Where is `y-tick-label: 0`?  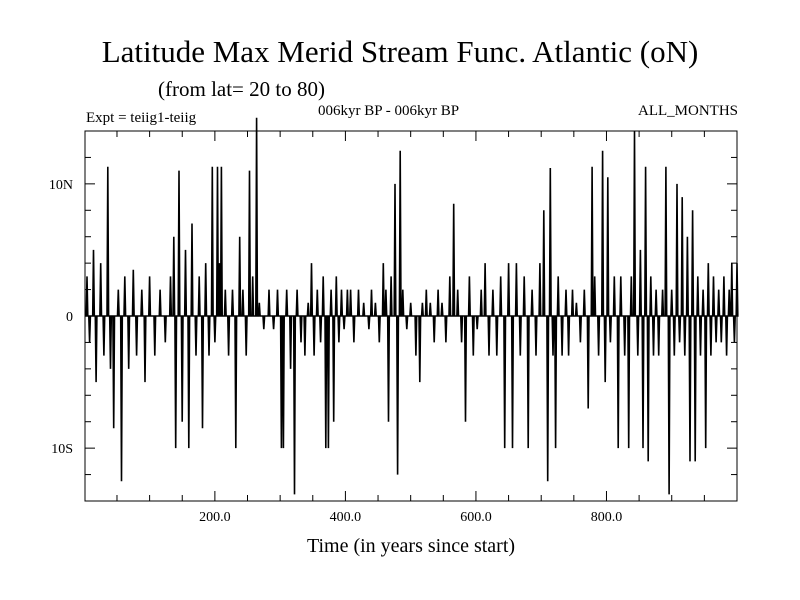 y-tick-label: 0 is located at coordinates (69, 317).